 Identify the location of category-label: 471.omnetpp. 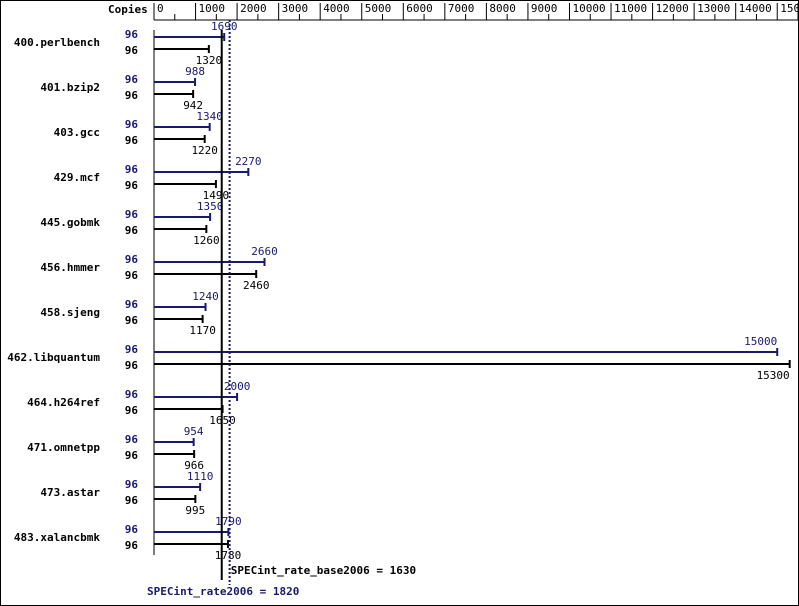
(63, 447).